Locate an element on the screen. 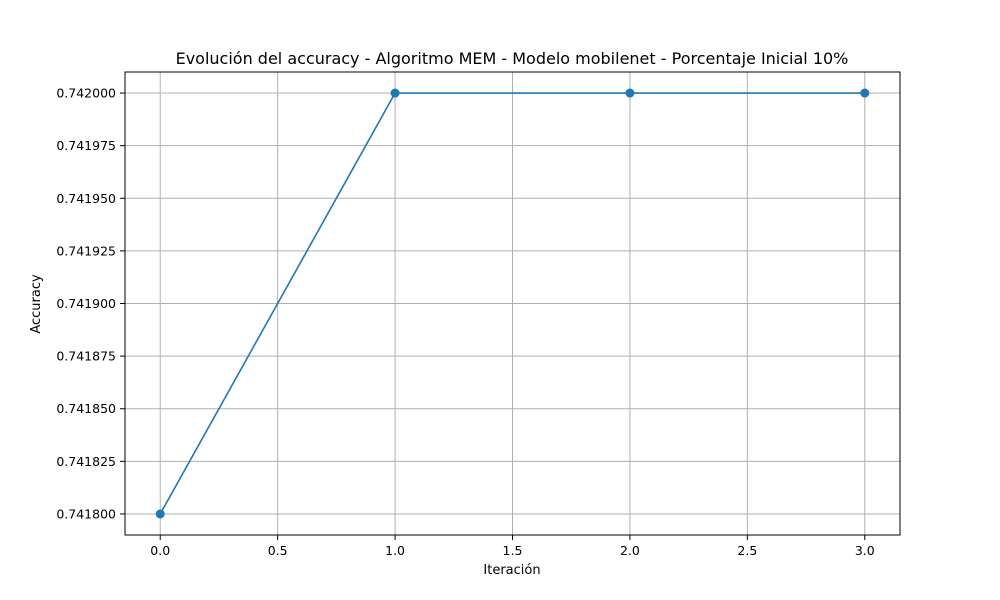  x-tick-label: 2.0 is located at coordinates (630, 550).